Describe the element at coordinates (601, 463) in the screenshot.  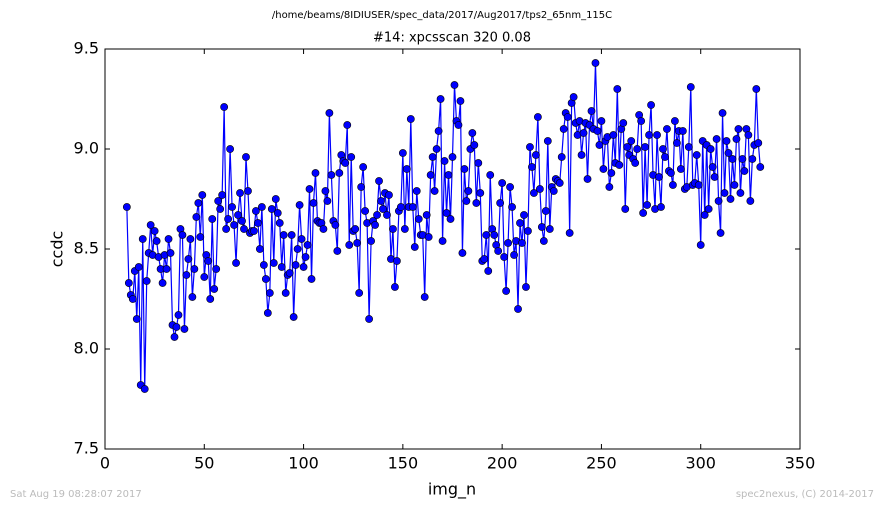
I see `x-tick-label: 250` at that location.